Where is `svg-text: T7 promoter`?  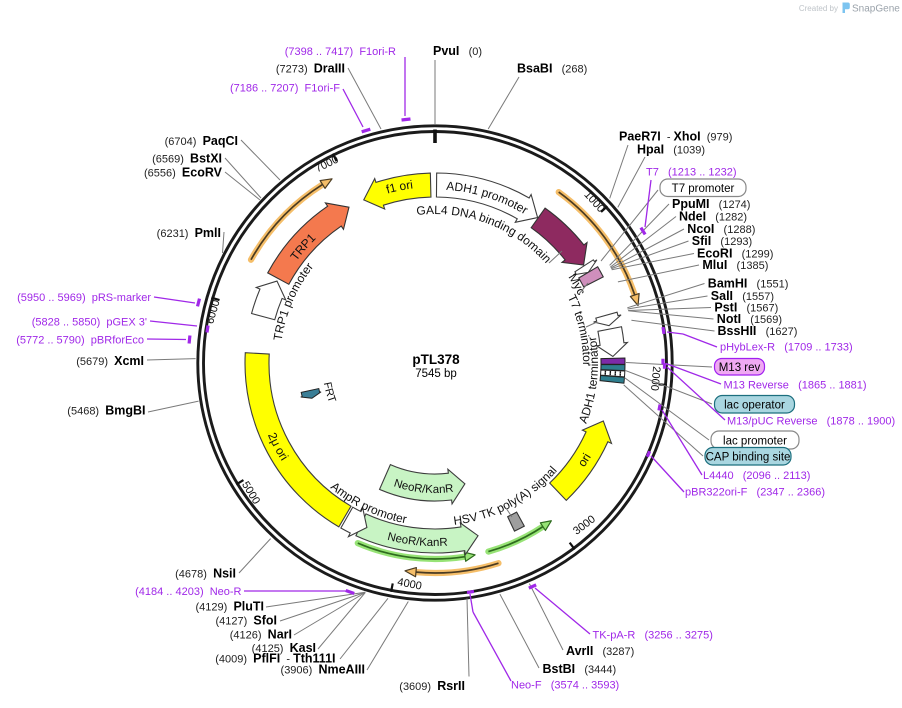
svg-text: T7 promoter is located at coordinates (703, 189).